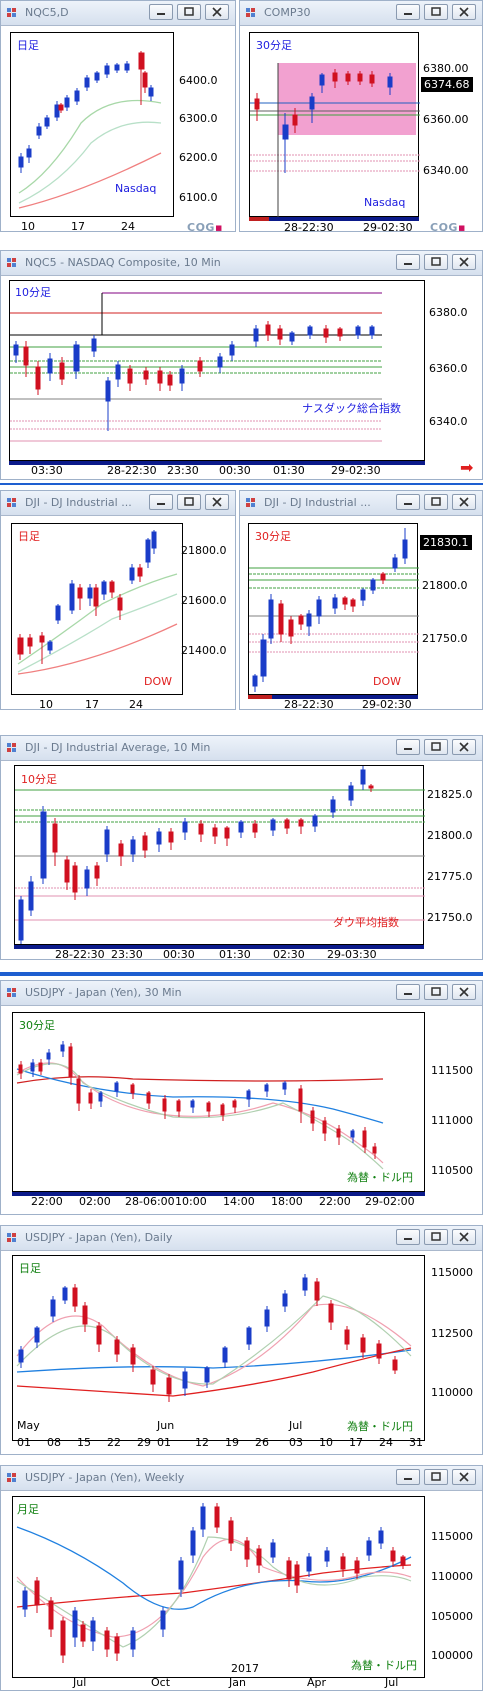 The image size is (483, 1691). Describe the element at coordinates (326, 1442) in the screenshot. I see `x-tick: 10` at that location.